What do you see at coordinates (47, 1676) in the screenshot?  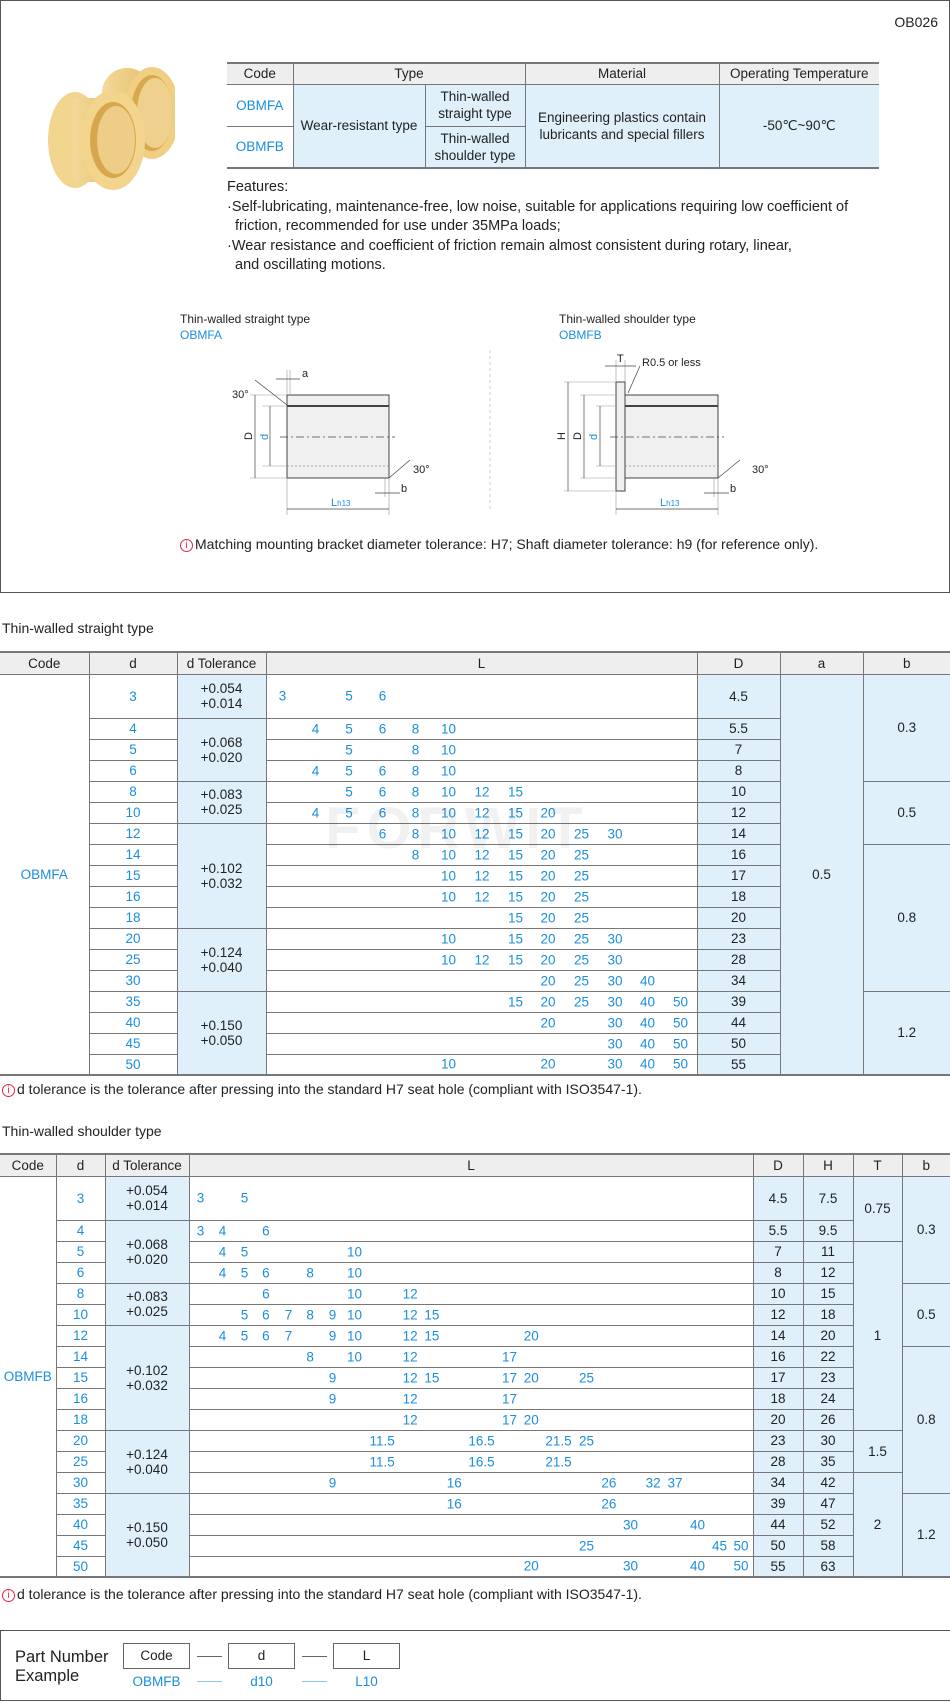 I see `part-number-label: Example` at bounding box center [47, 1676].